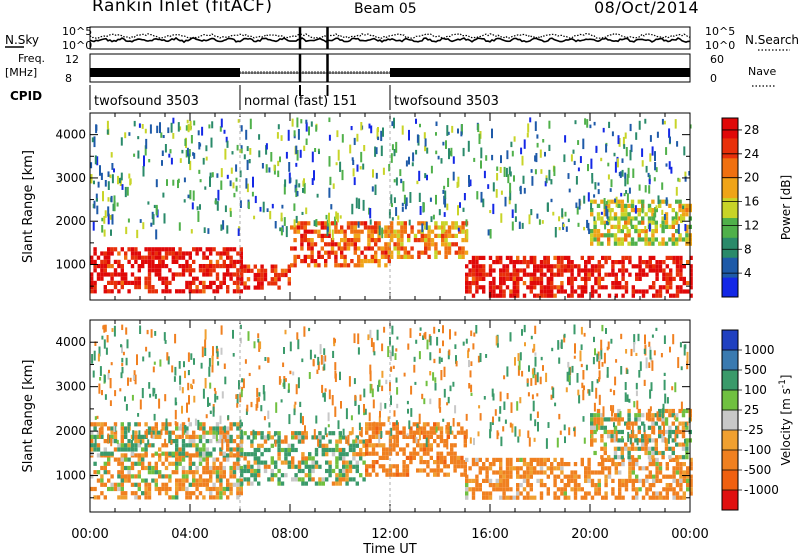  I want to click on velocity-cell-f1, so click(166, 453).